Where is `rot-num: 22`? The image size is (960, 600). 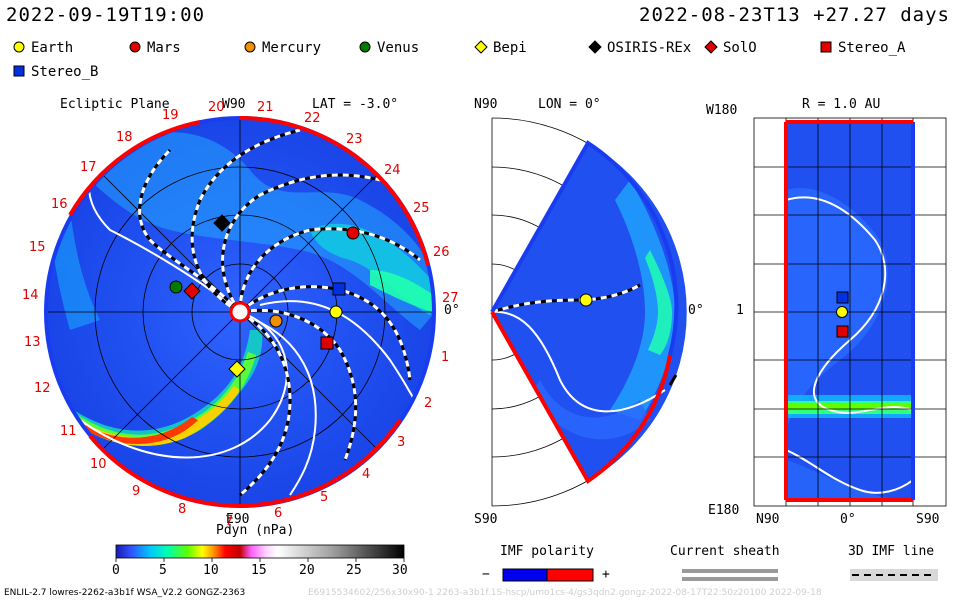 rot-num: 22 is located at coordinates (312, 118).